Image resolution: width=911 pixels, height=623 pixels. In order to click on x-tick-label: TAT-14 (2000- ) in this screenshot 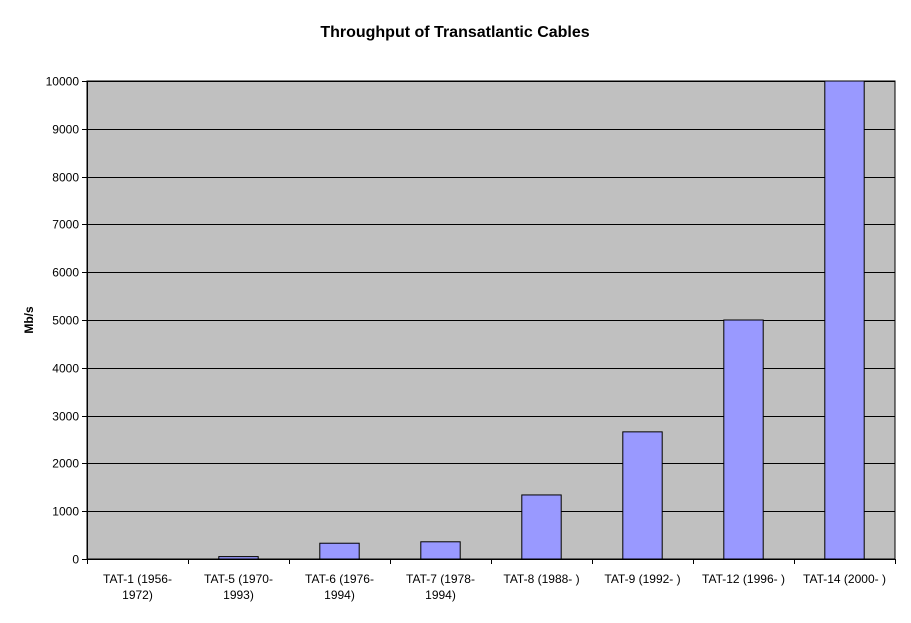, I will do `click(844, 579)`.